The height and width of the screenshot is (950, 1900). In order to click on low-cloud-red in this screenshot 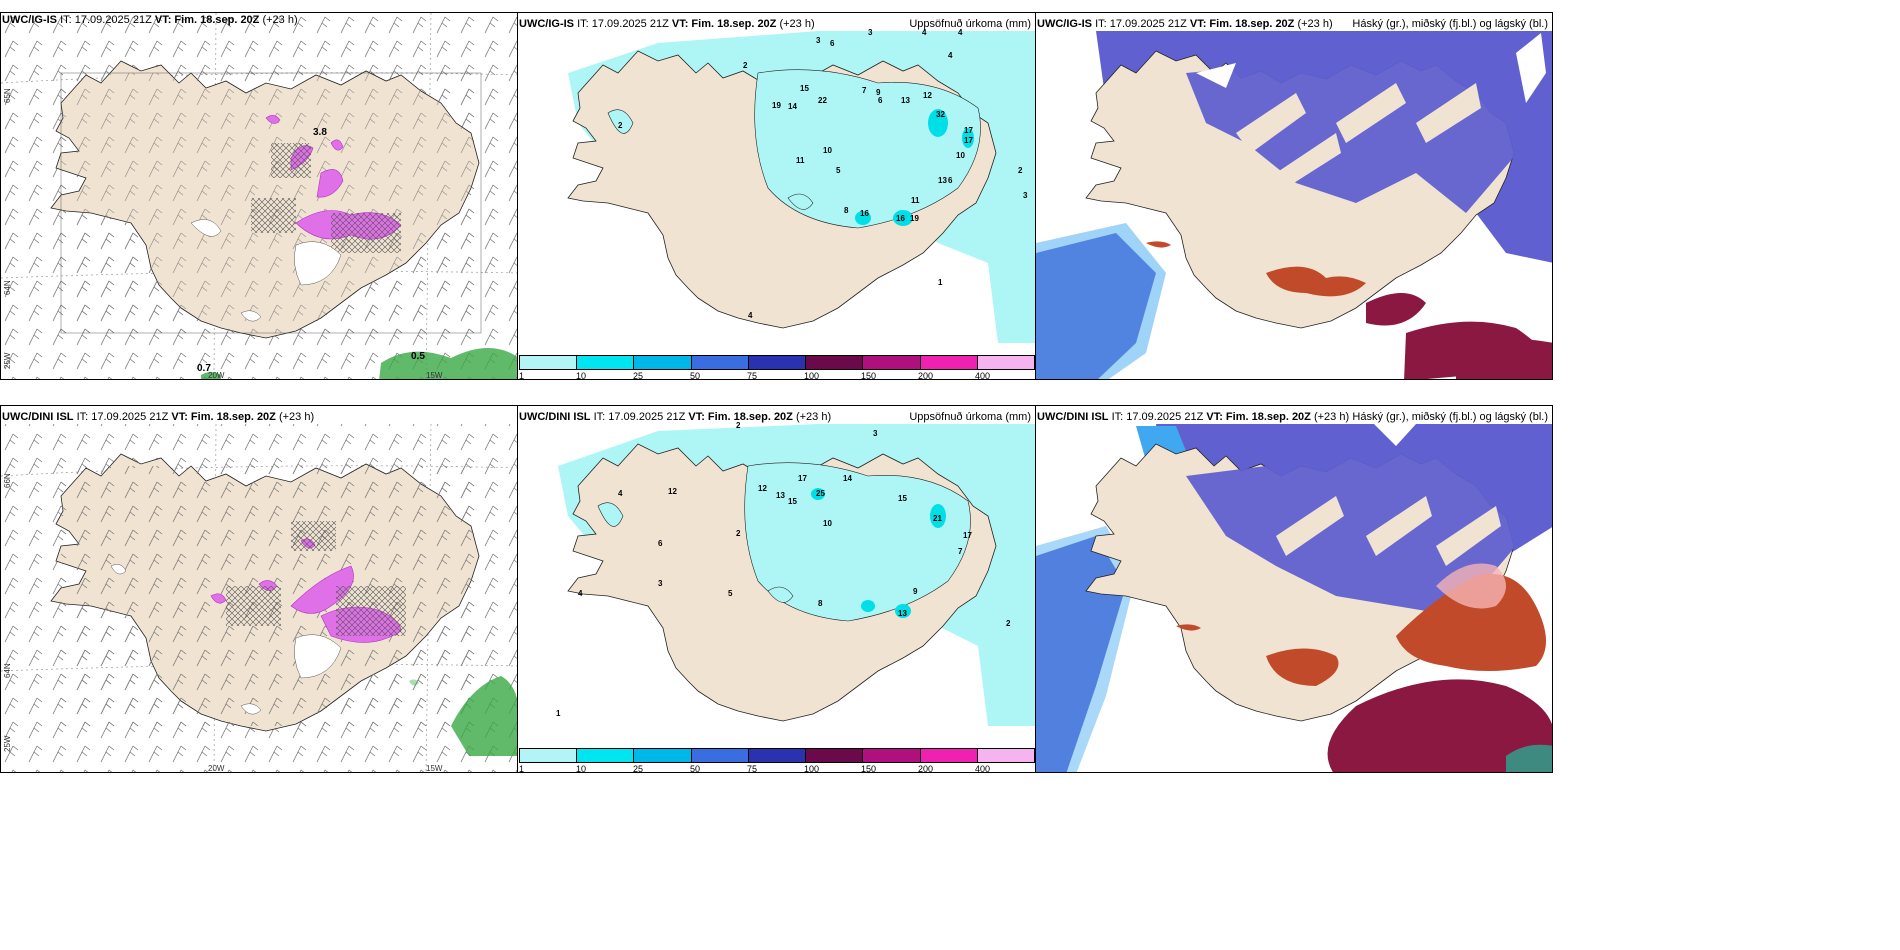, I will do `click(1349, 310)`.